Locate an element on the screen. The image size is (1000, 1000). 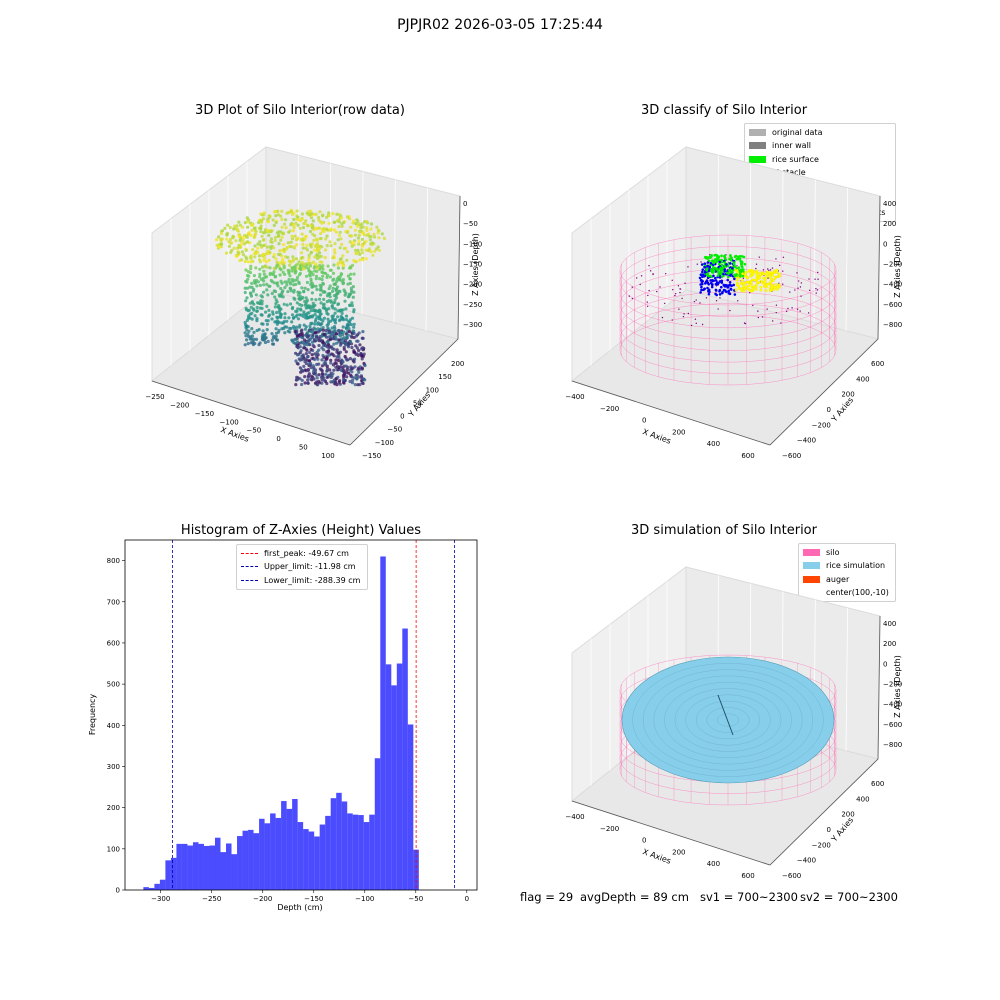
raw-x-tick-label: 50 is located at coordinates (303, 448).